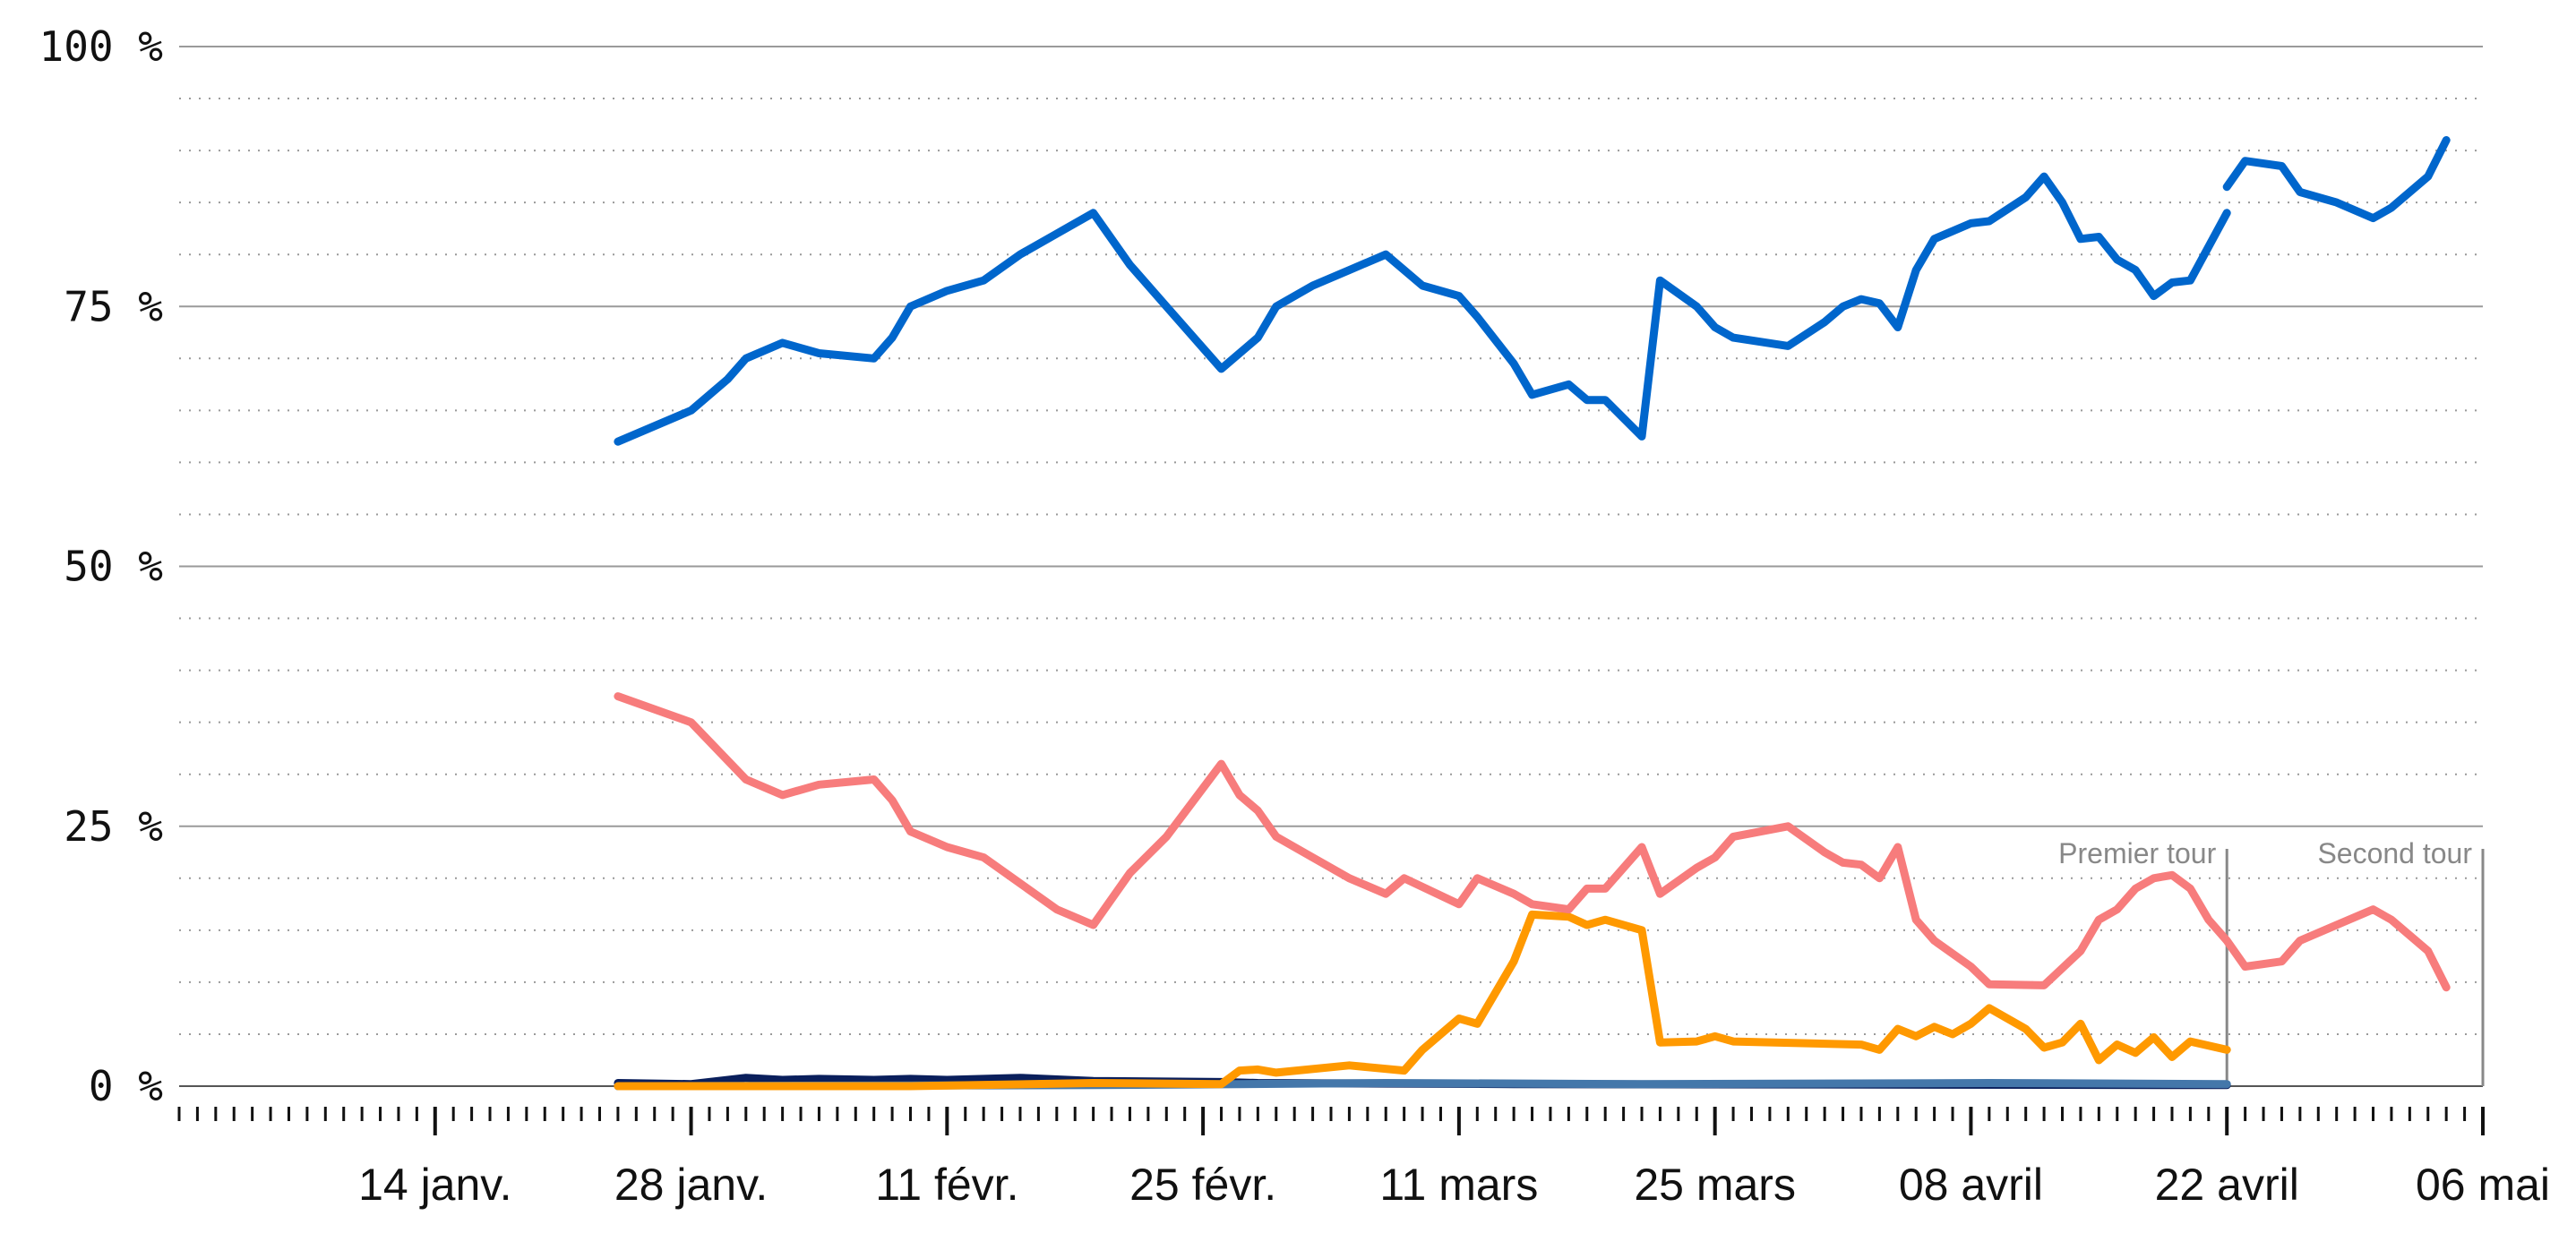 This screenshot has height=1233, width=2576. What do you see at coordinates (946, 1185) in the screenshot?
I see `x-tick-label: 11 févr.` at bounding box center [946, 1185].